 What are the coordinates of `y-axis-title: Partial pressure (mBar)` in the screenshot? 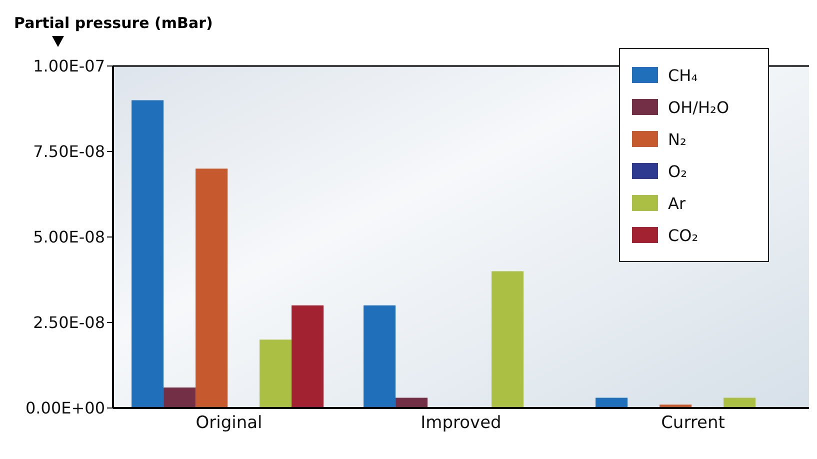 It's located at (113, 23).